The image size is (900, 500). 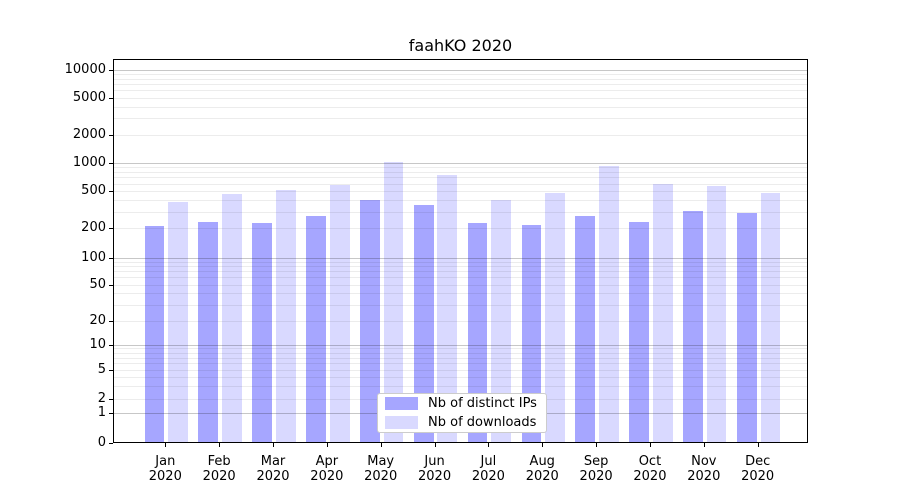 What do you see at coordinates (662, 312) in the screenshot?
I see `bar-downloads-oct` at bounding box center [662, 312].